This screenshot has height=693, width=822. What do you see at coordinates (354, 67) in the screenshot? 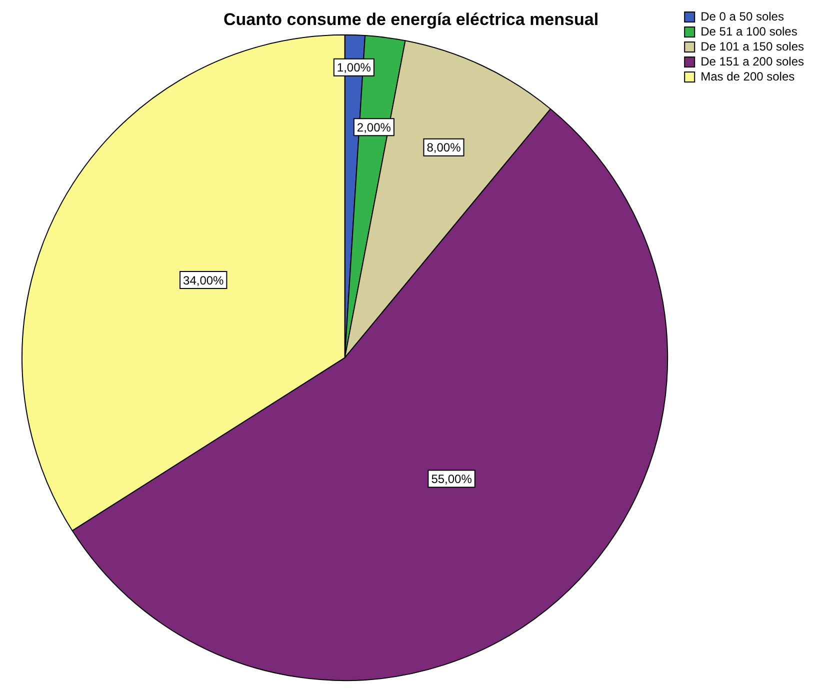
I see `data-label: 1,00%` at bounding box center [354, 67].